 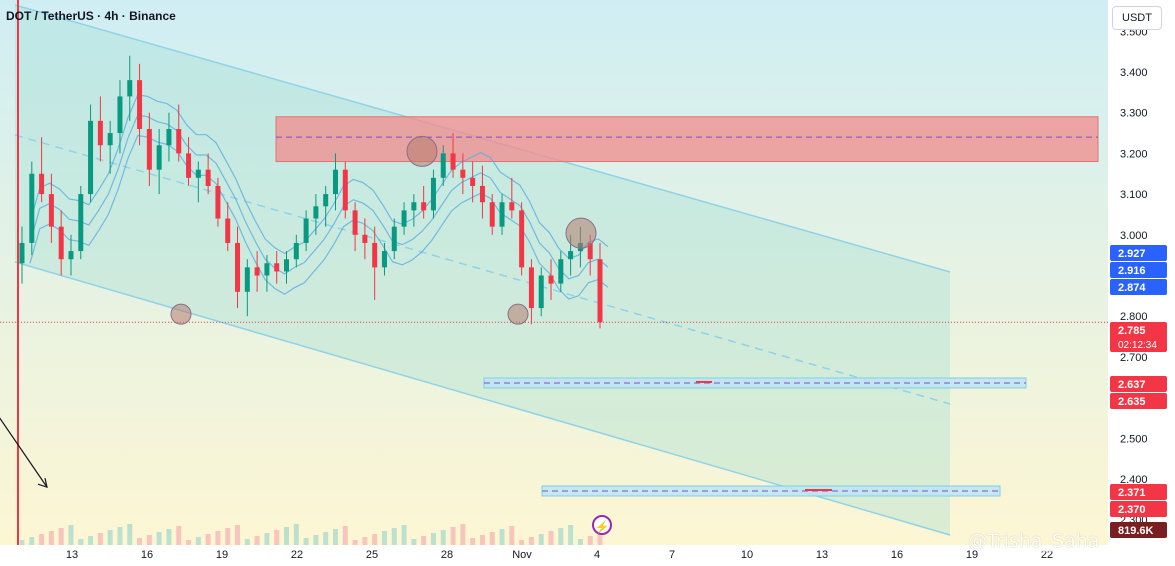 I want to click on price-tick-label: 2.500, so click(x=1134, y=439).